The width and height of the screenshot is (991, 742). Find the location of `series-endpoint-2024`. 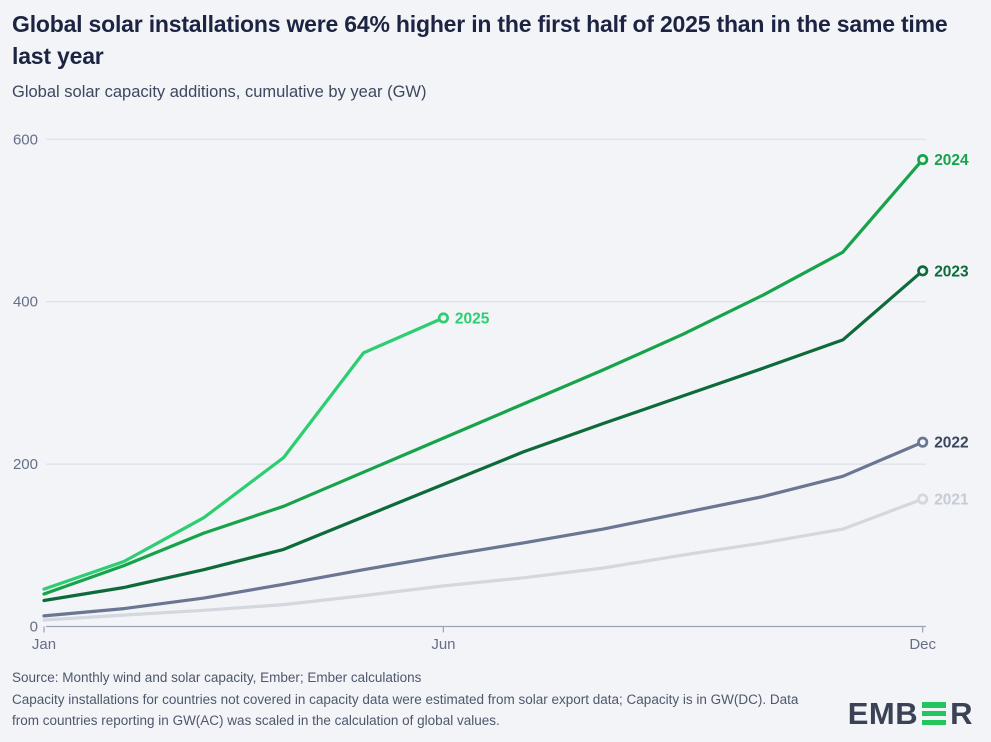

series-endpoint-2024 is located at coordinates (923, 160).